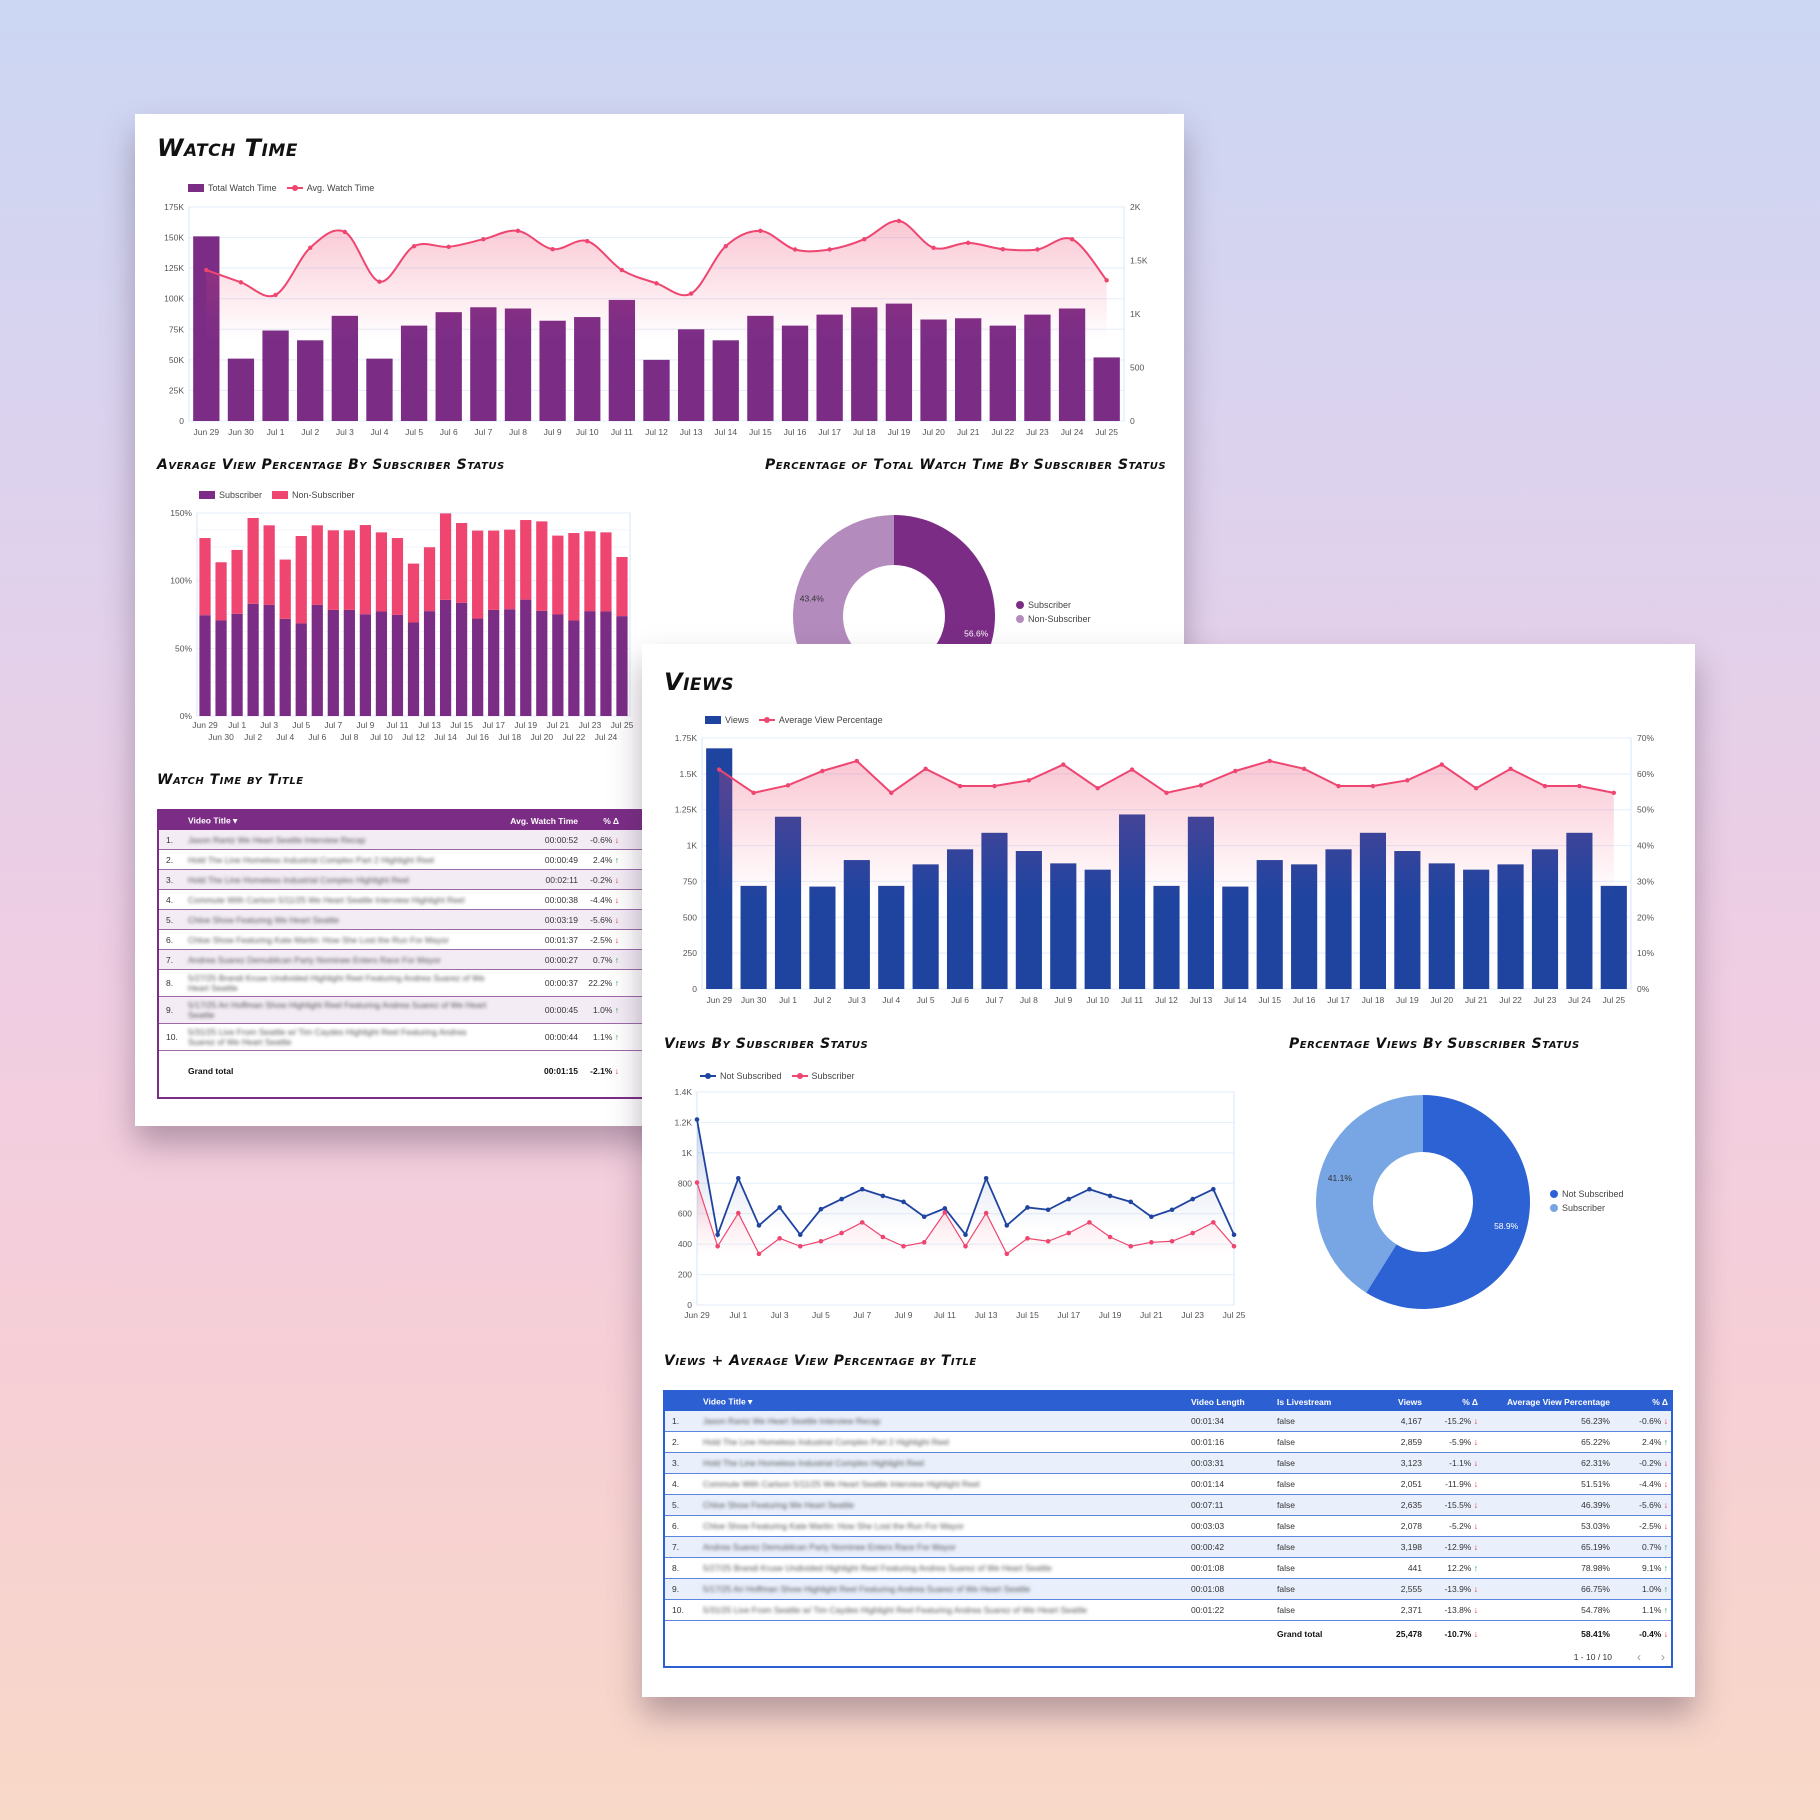  Describe the element at coordinates (176, 360) in the screenshot. I see `y-tick-label: 50K` at that location.